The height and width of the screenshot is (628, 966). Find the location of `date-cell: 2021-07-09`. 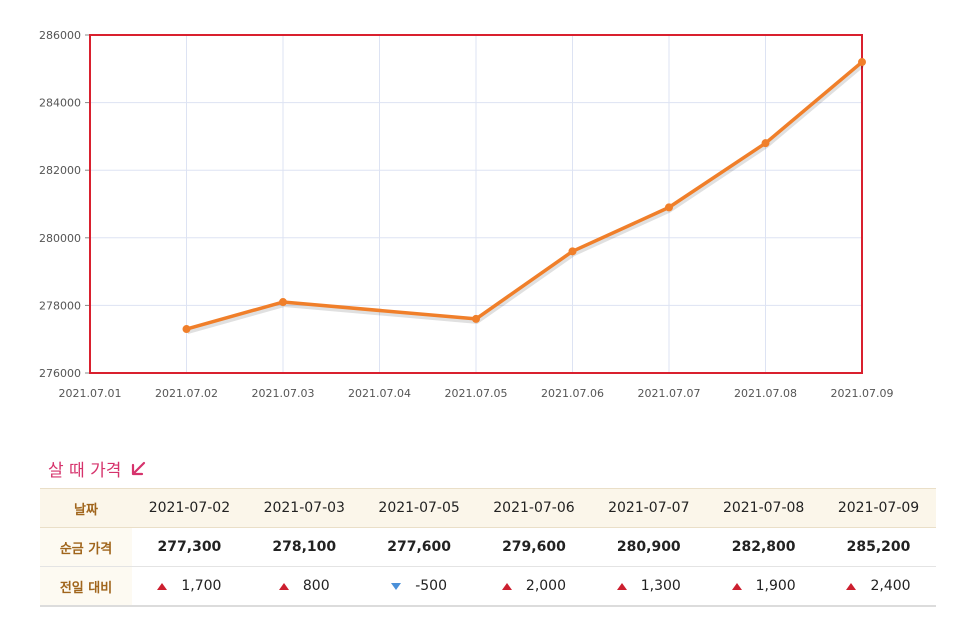

date-cell: 2021-07-09 is located at coordinates (878, 508).